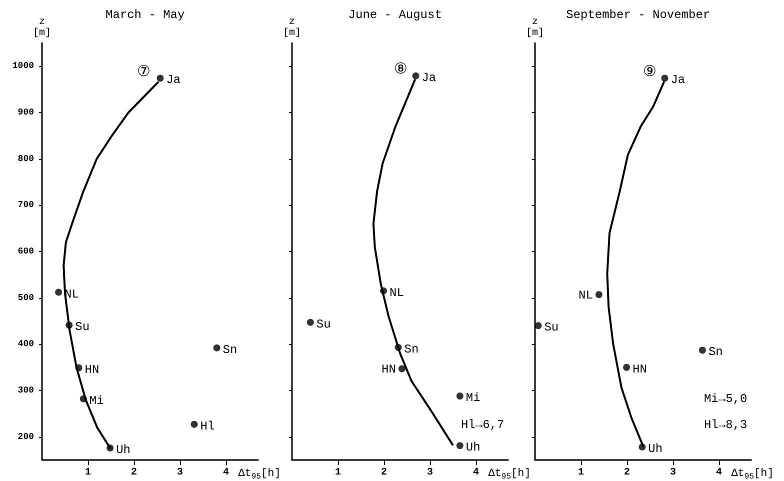  What do you see at coordinates (26, 391) in the screenshot?
I see `y-tick-label: 300` at bounding box center [26, 391].